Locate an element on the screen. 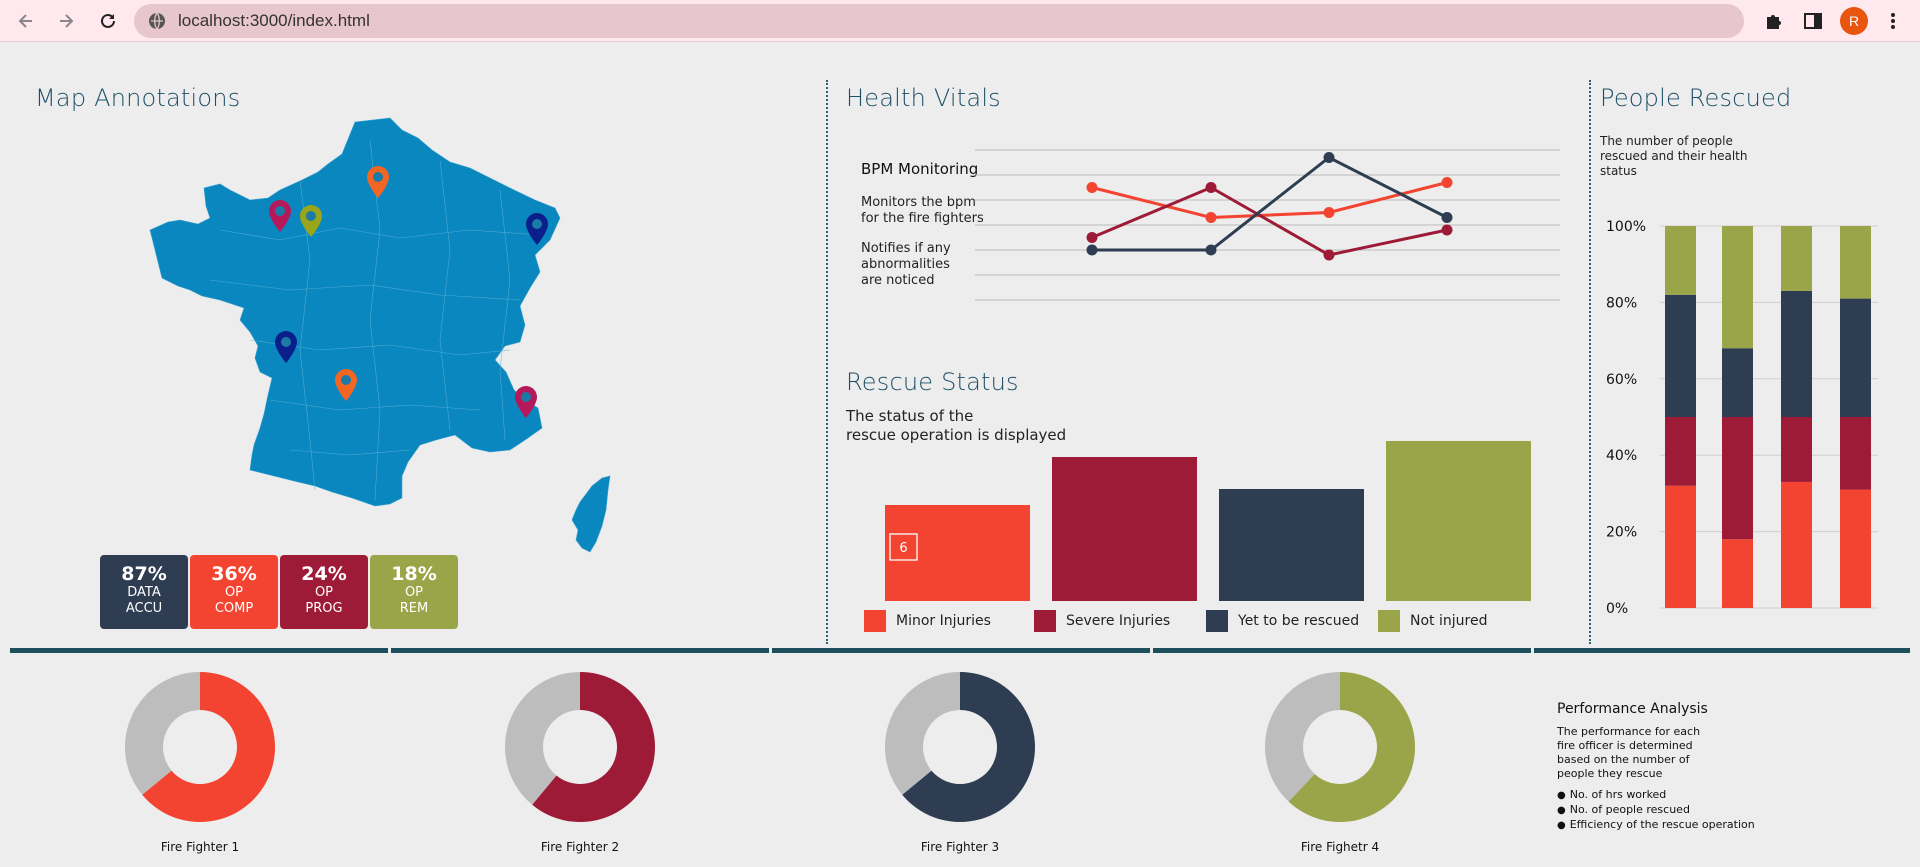  france-mainland is located at coordinates (355, 312).